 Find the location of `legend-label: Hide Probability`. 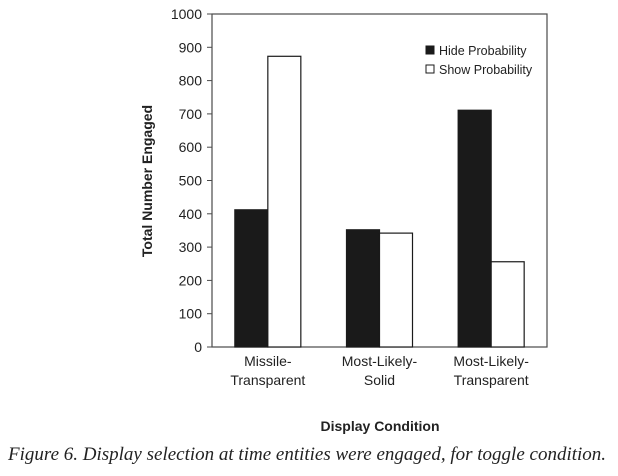

legend-label: Hide Probability is located at coordinates (483, 51).